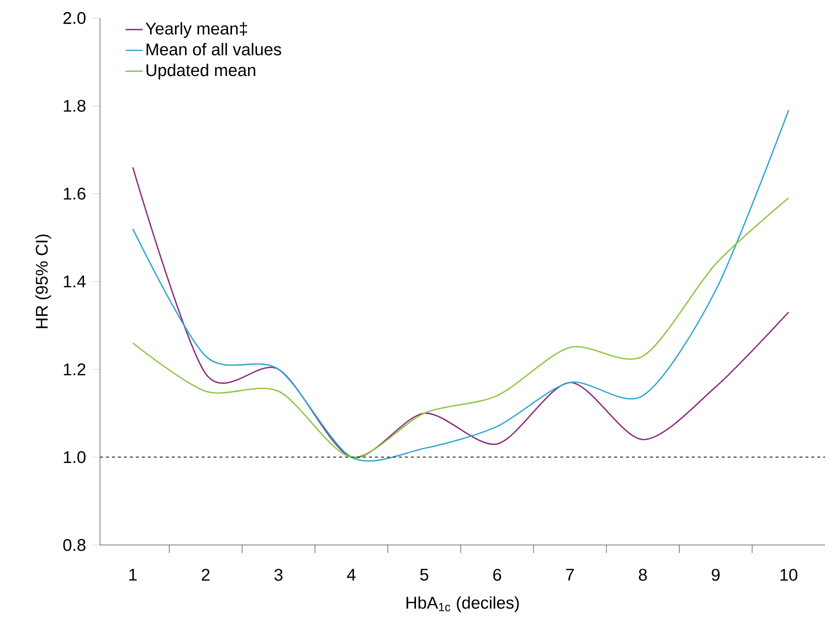  I want to click on x-tick-label: 4, so click(351, 574).